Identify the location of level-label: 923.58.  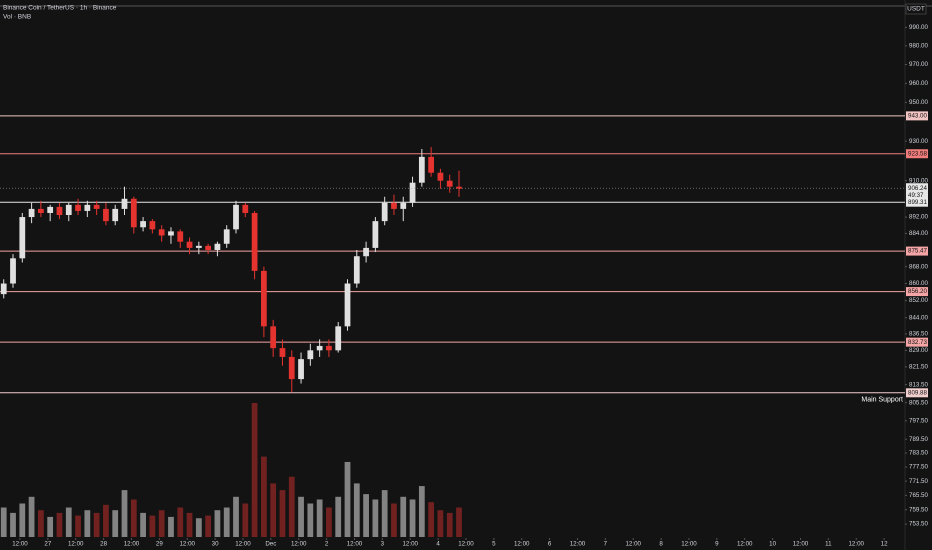
(917, 153).